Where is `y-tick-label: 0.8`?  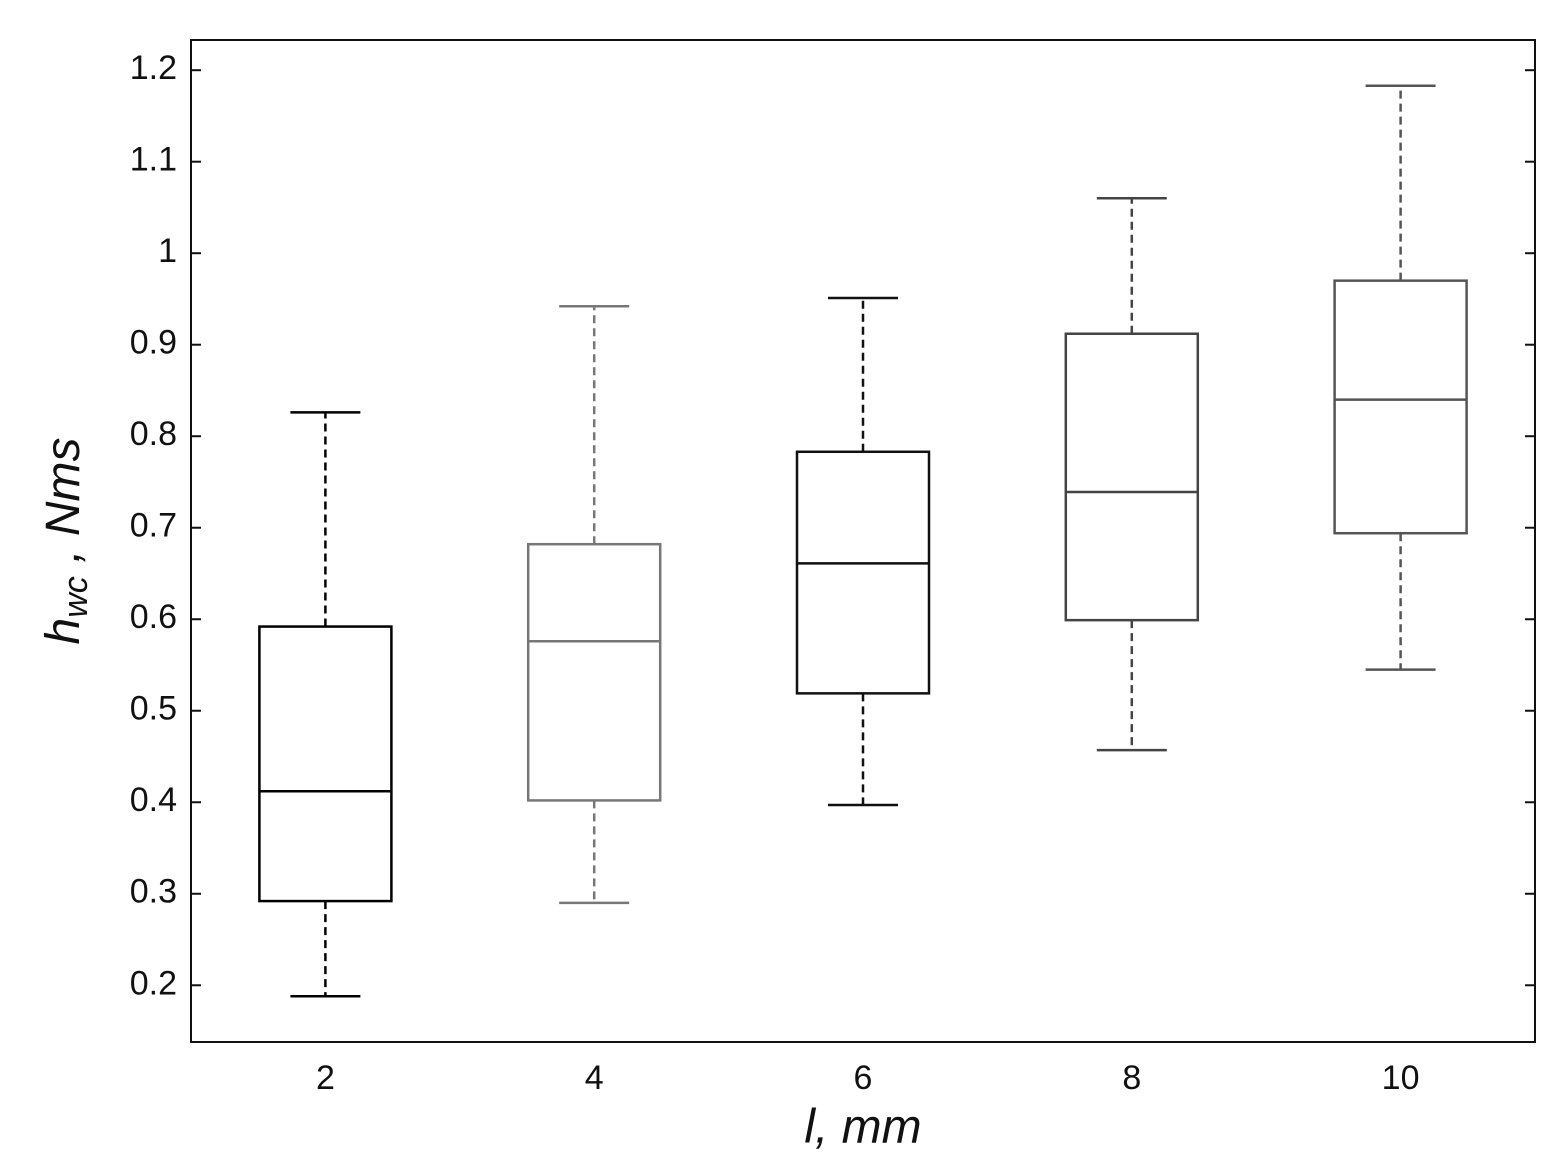
y-tick-label: 0.8 is located at coordinates (153, 434).